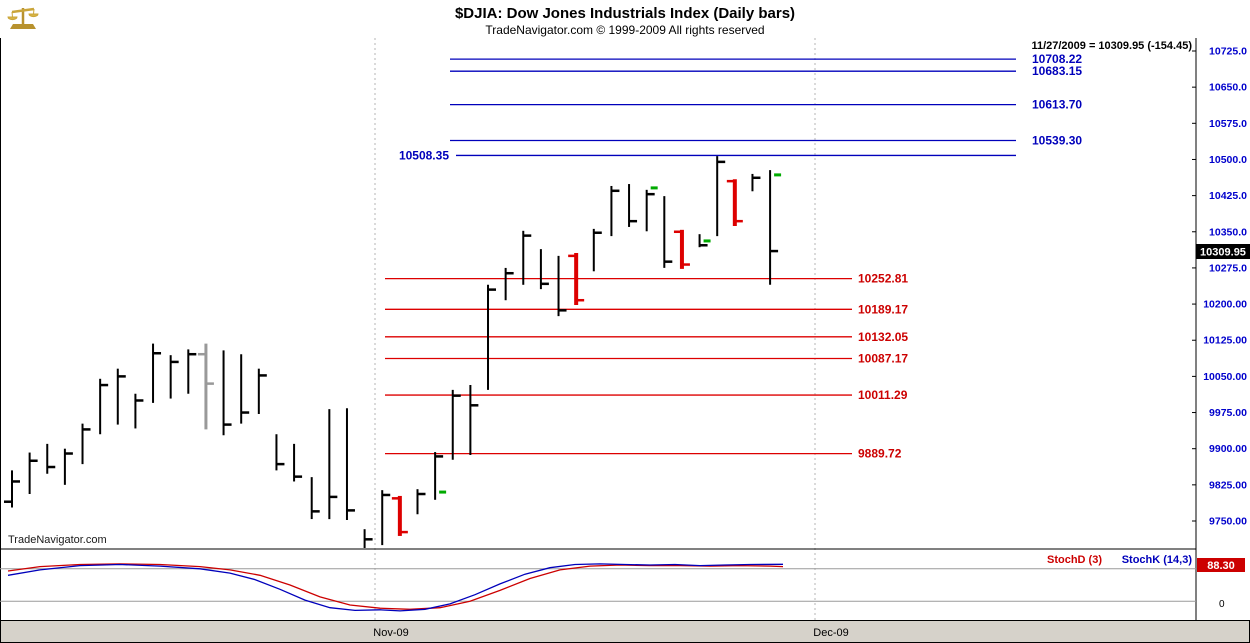 The height and width of the screenshot is (643, 1250). Describe the element at coordinates (1057, 71) in the screenshot. I see `resistance-label: 10683.15` at that location.